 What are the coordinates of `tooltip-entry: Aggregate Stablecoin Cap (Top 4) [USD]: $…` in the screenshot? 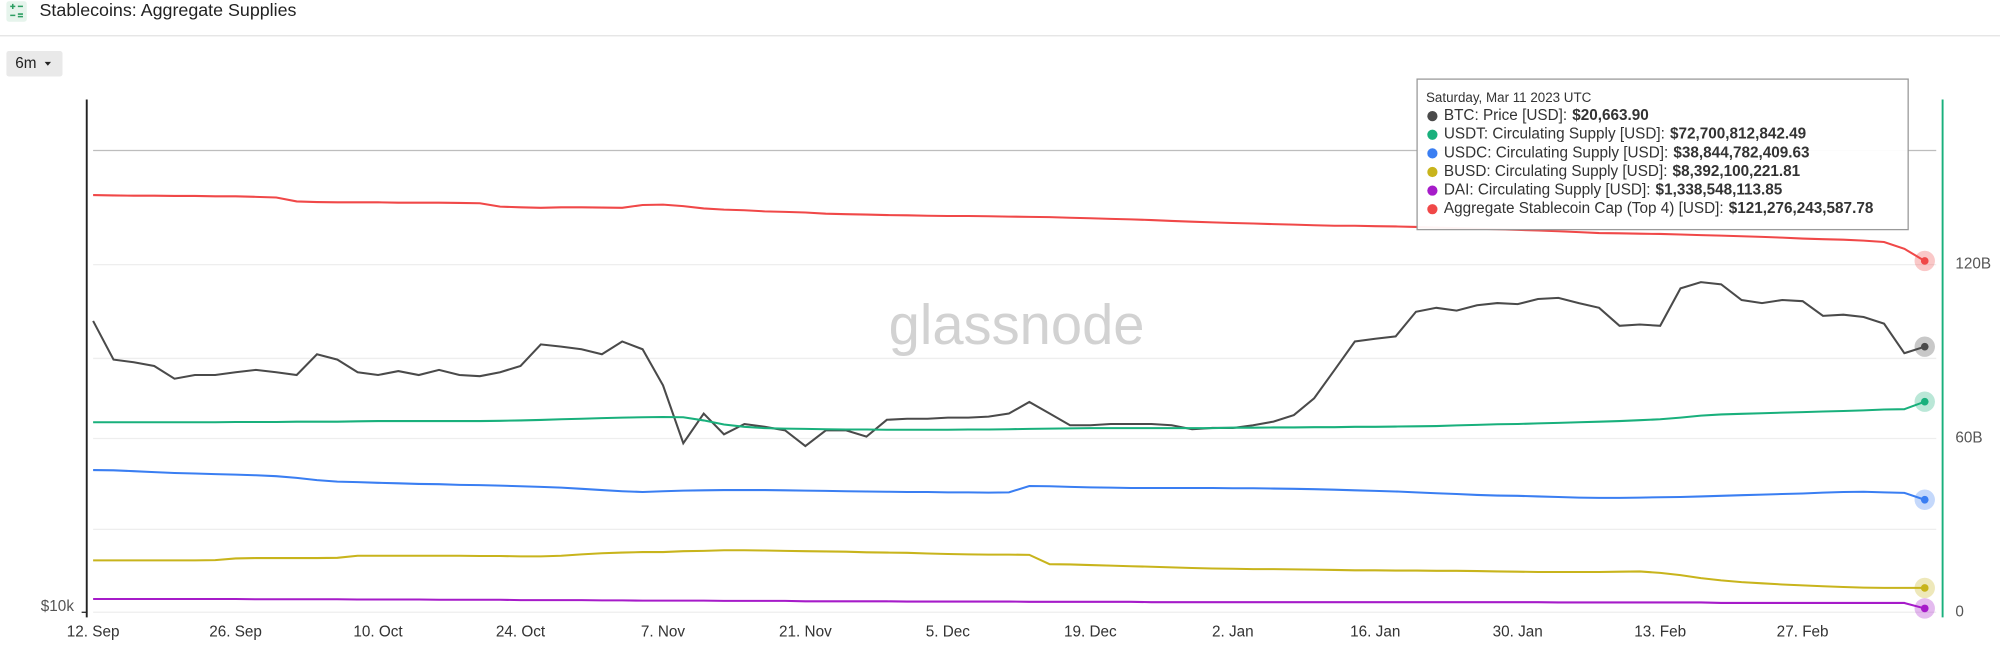 It's located at (1659, 208).